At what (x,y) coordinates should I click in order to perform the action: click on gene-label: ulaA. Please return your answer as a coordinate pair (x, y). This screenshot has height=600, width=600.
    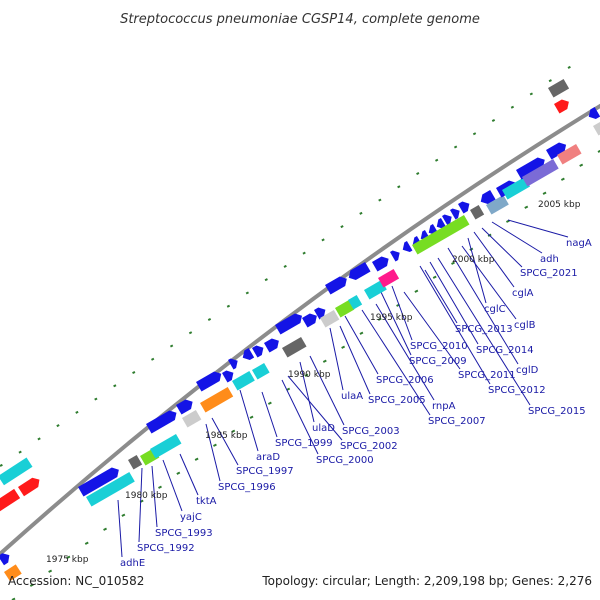
    Looking at the image, I should click on (352, 396).